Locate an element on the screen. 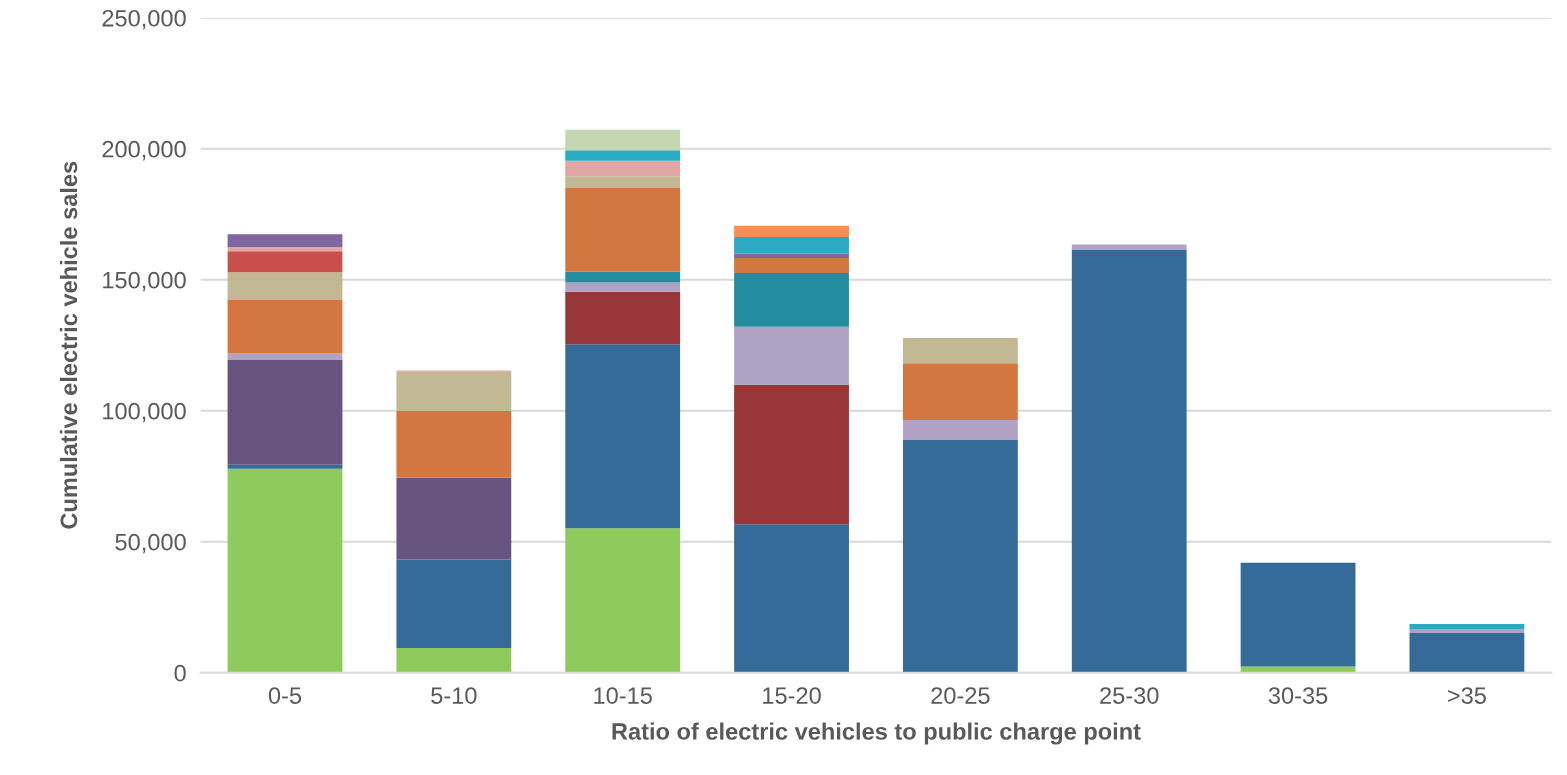 Image resolution: width=1567 pixels, height=775 pixels. x-tick-label: 25-30 is located at coordinates (1129, 695).